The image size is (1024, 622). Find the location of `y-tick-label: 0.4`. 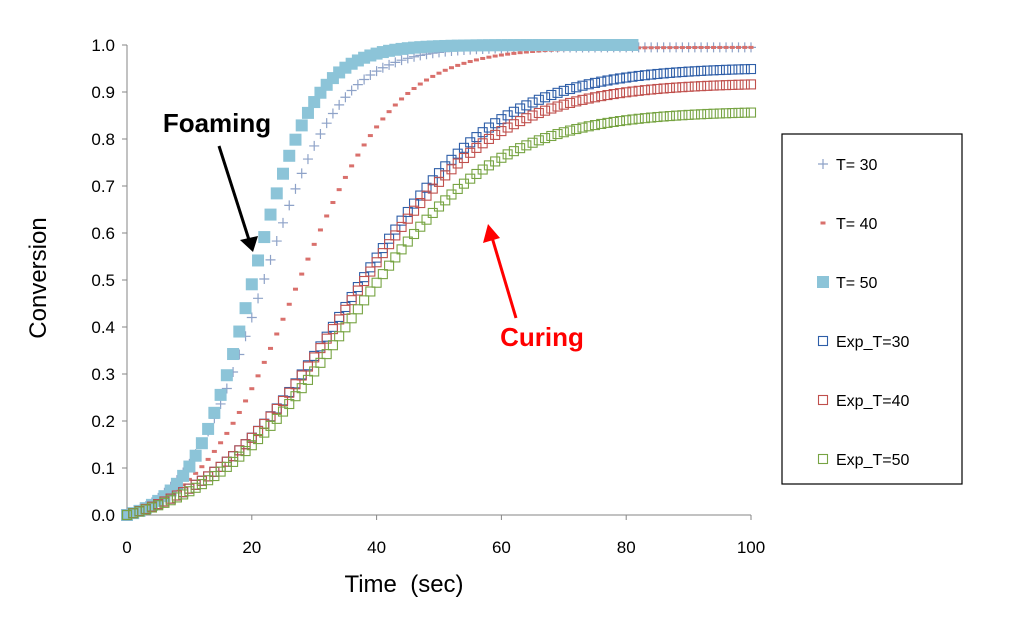

y-tick-label: 0.4 is located at coordinates (103, 327).